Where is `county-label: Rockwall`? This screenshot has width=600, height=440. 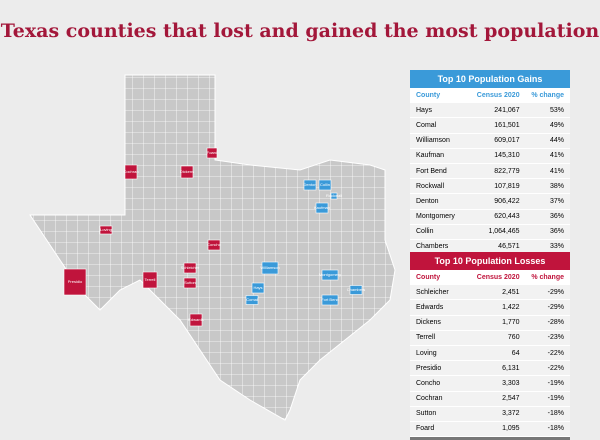
county-label: Rockwall is located at coordinates (334, 195).